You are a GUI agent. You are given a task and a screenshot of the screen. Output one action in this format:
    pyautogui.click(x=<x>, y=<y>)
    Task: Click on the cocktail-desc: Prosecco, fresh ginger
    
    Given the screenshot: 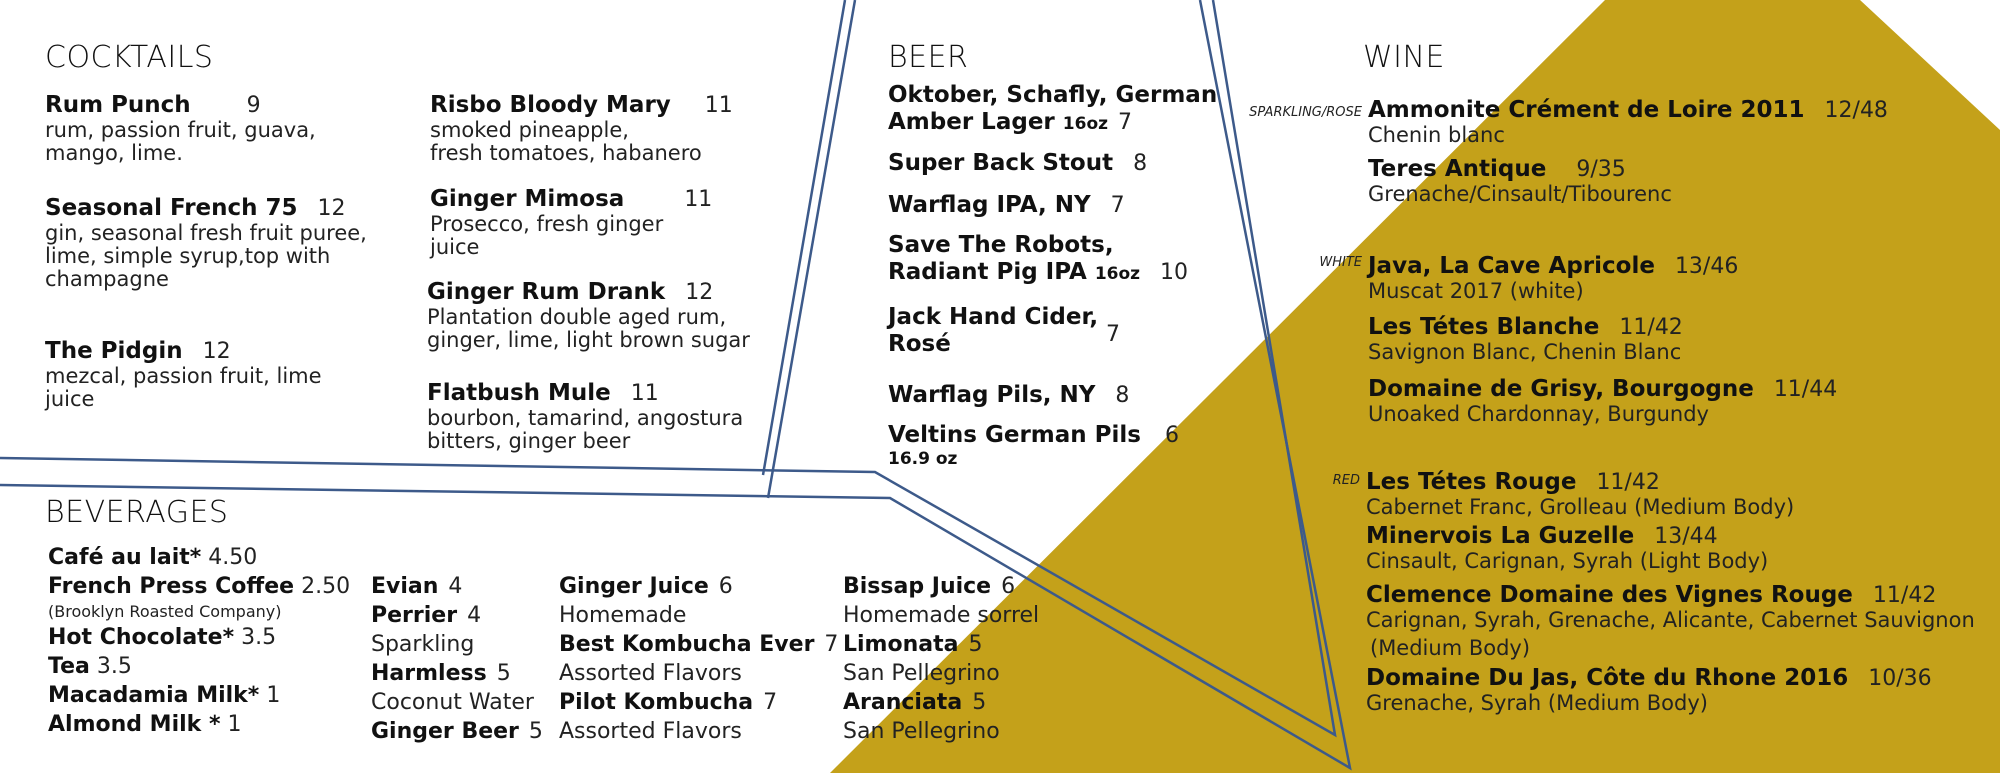 What is the action you would take?
    pyautogui.click(x=547, y=224)
    